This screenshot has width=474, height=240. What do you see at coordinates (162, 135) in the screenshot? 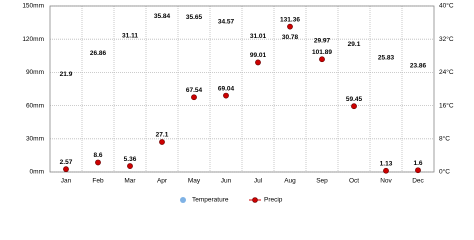
I see `data-label: 27.1` at bounding box center [162, 135].